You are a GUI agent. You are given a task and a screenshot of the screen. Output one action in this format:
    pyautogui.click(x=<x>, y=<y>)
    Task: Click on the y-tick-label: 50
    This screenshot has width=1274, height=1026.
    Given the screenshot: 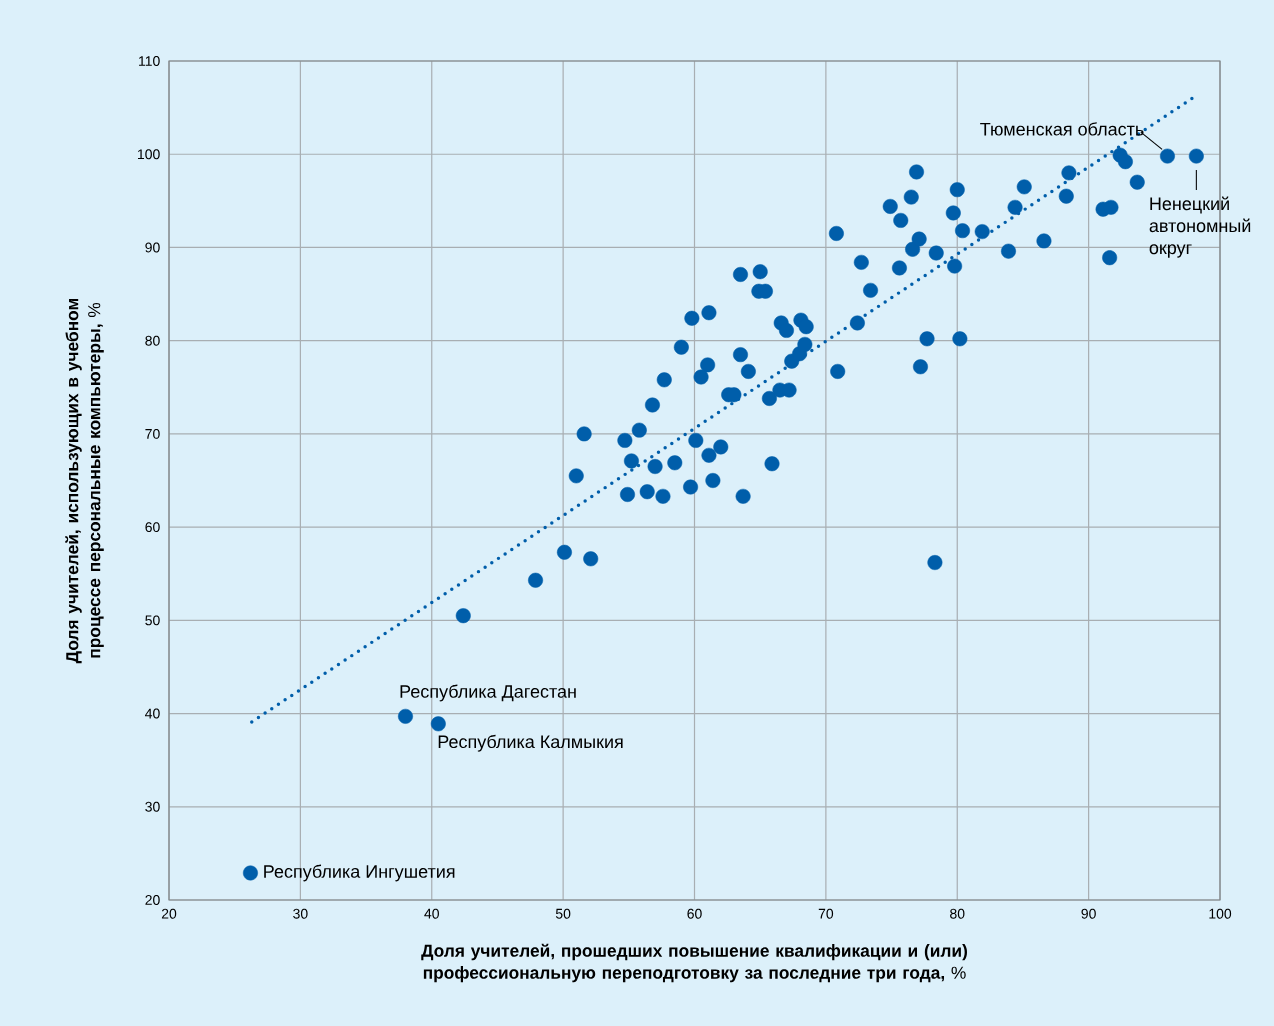 What is the action you would take?
    pyautogui.click(x=152, y=620)
    